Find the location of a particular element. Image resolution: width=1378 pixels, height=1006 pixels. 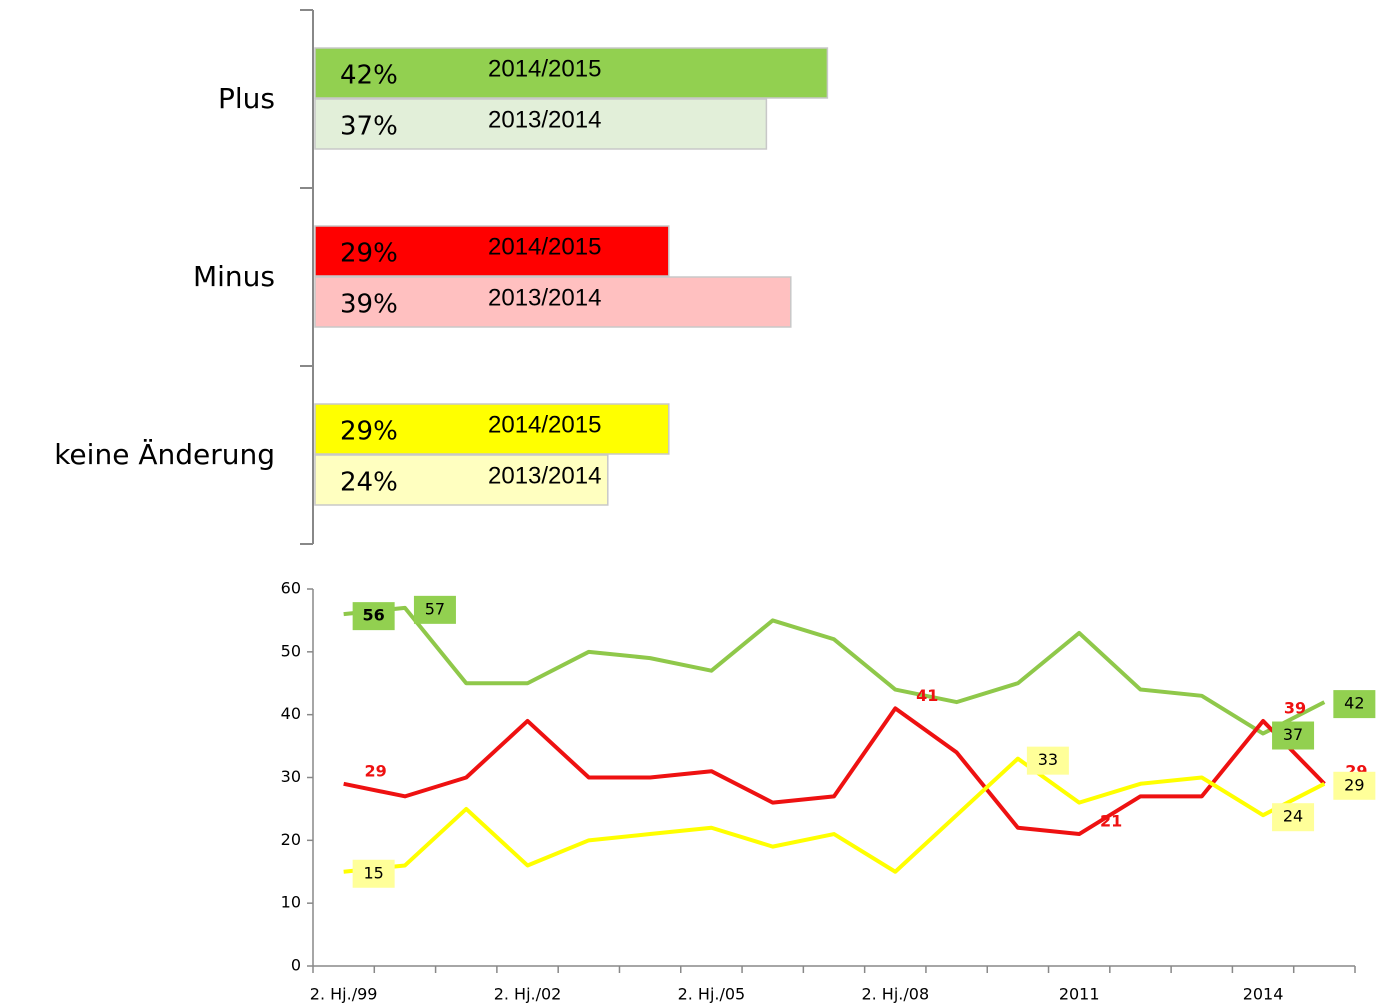

data-label: 15 is located at coordinates (373, 872).